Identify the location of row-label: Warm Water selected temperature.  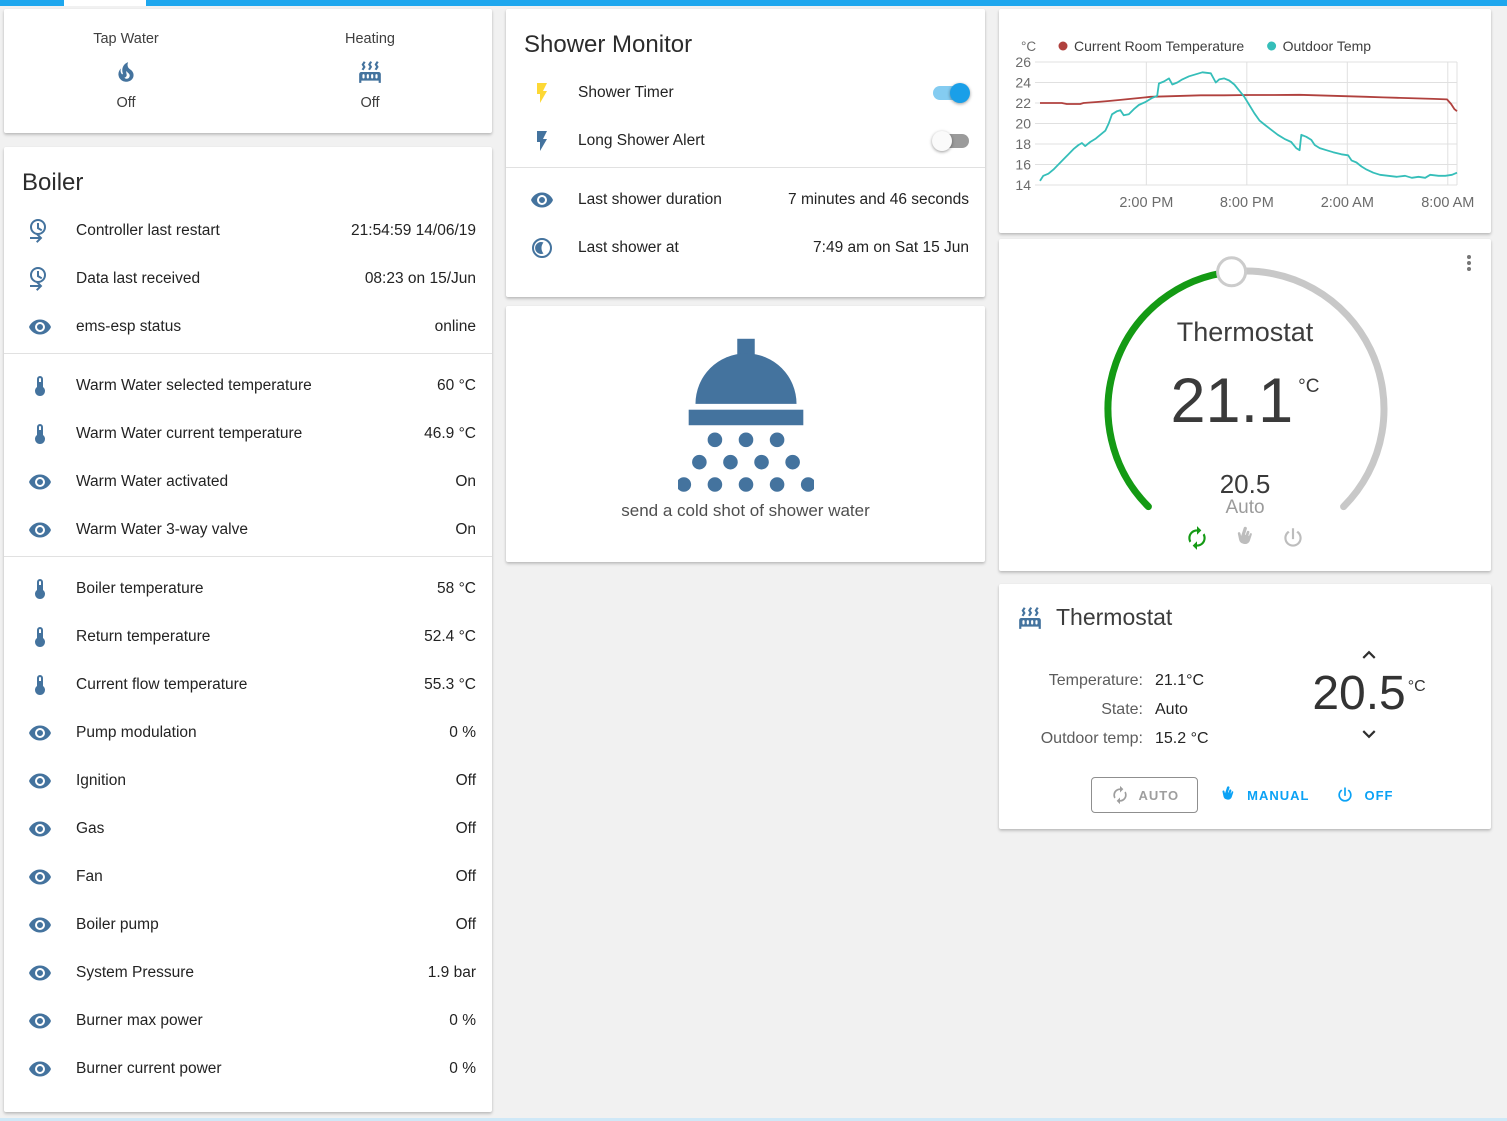
(194, 385).